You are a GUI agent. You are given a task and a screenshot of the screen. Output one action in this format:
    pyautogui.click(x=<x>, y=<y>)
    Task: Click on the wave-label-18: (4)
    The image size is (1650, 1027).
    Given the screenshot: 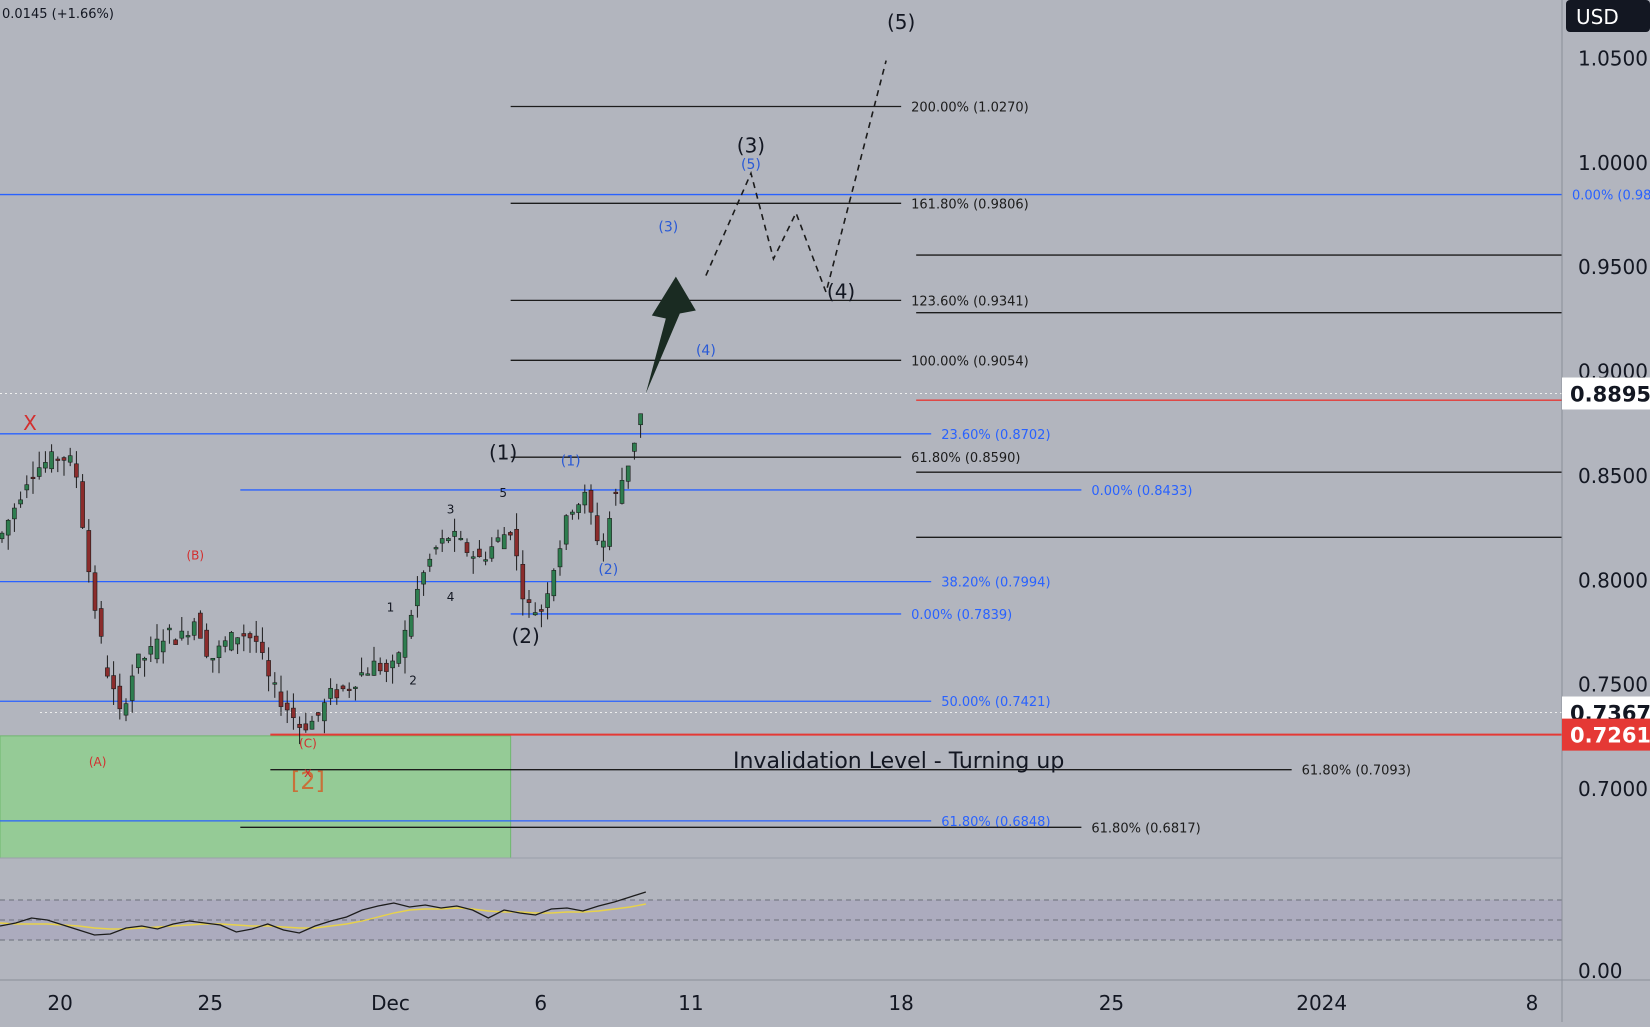 What is the action you would take?
    pyautogui.click(x=706, y=351)
    